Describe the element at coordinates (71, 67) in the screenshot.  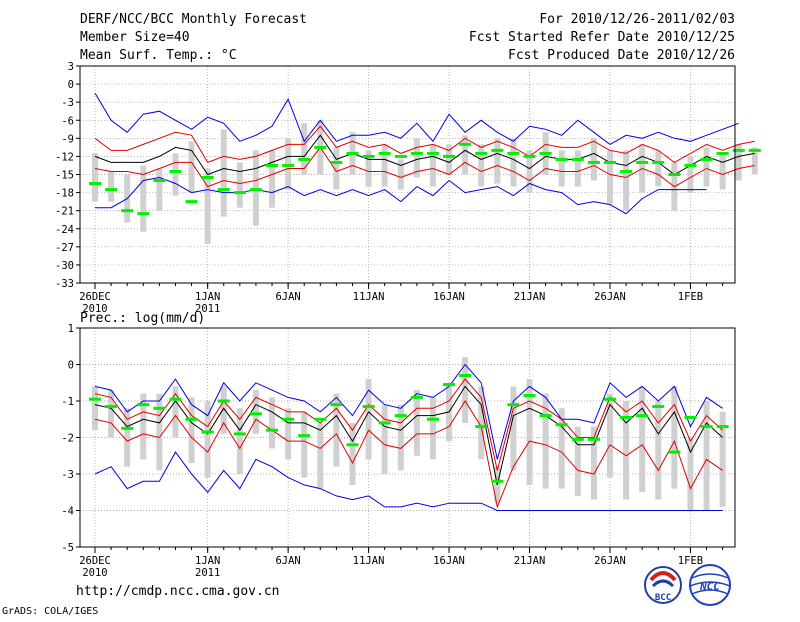
I see `c0-ytick-label: 3` at that location.